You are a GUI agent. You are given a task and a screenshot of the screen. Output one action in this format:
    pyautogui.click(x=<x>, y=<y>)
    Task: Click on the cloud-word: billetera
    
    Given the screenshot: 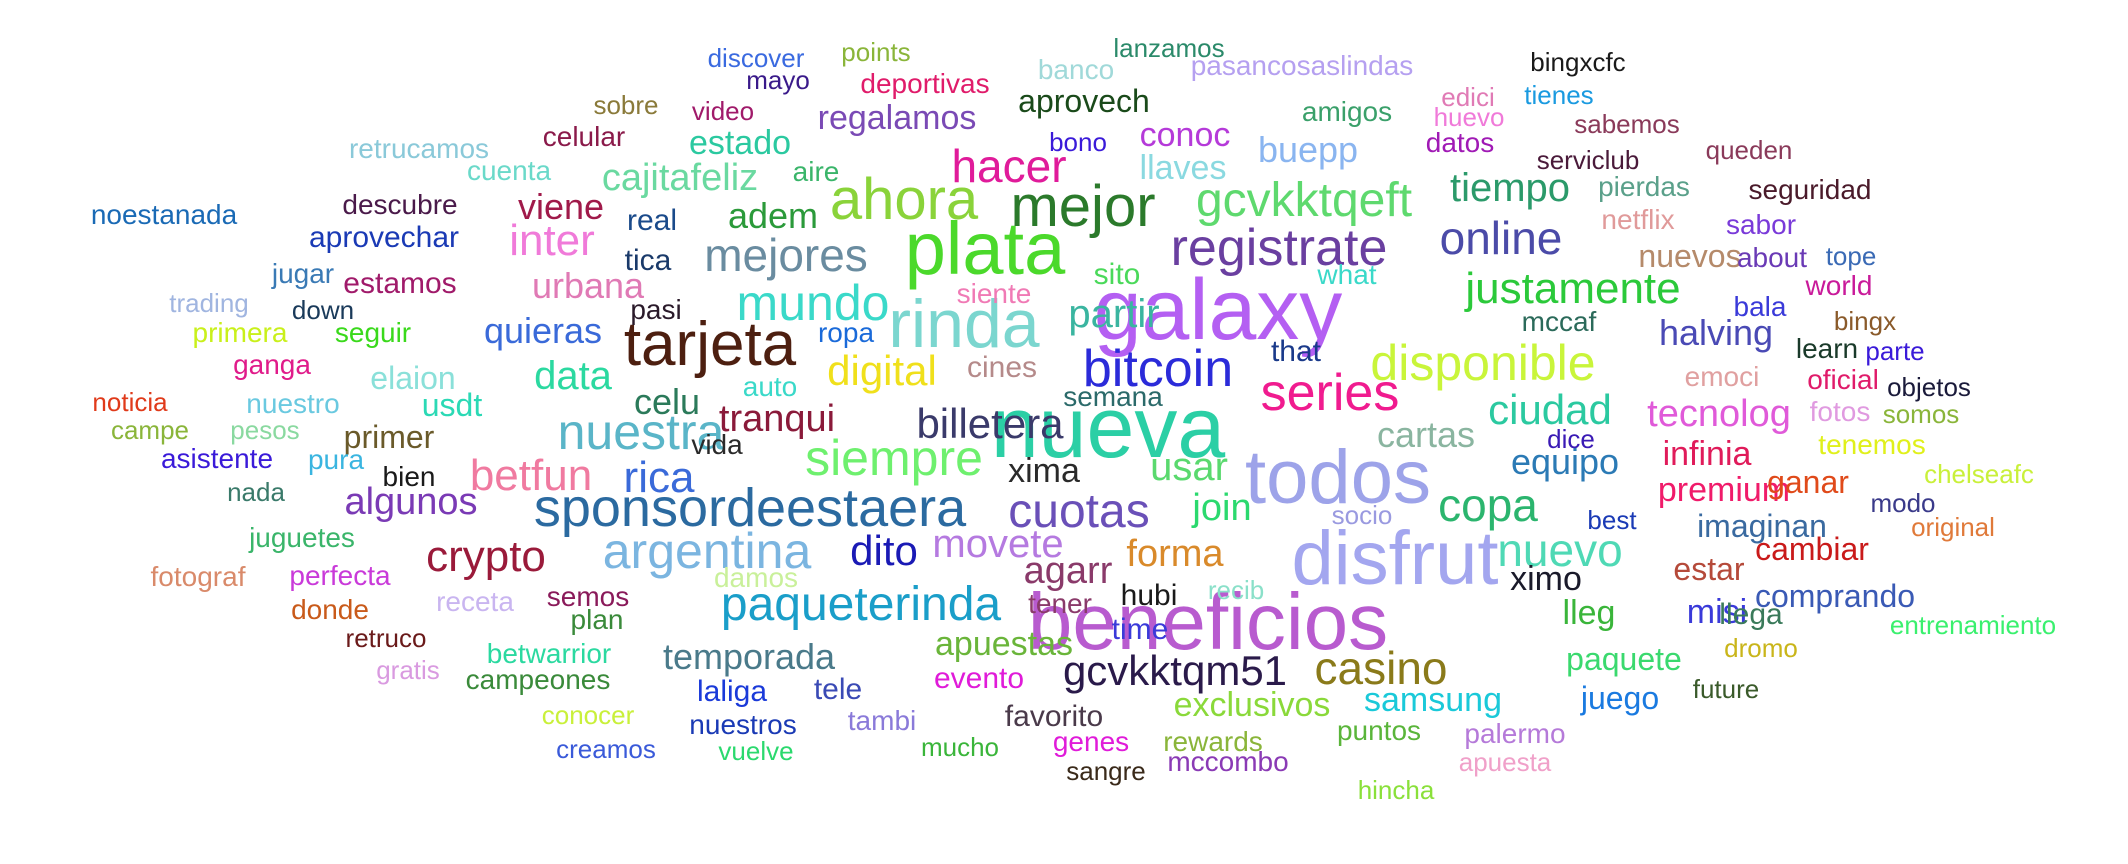 What is the action you would take?
    pyautogui.click(x=990, y=423)
    